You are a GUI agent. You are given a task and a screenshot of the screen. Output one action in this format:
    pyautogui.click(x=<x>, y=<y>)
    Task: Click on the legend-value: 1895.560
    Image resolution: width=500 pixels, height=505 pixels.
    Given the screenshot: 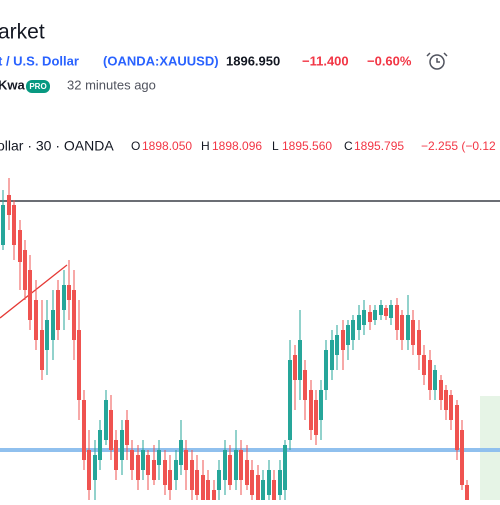 What is the action you would take?
    pyautogui.click(x=307, y=146)
    